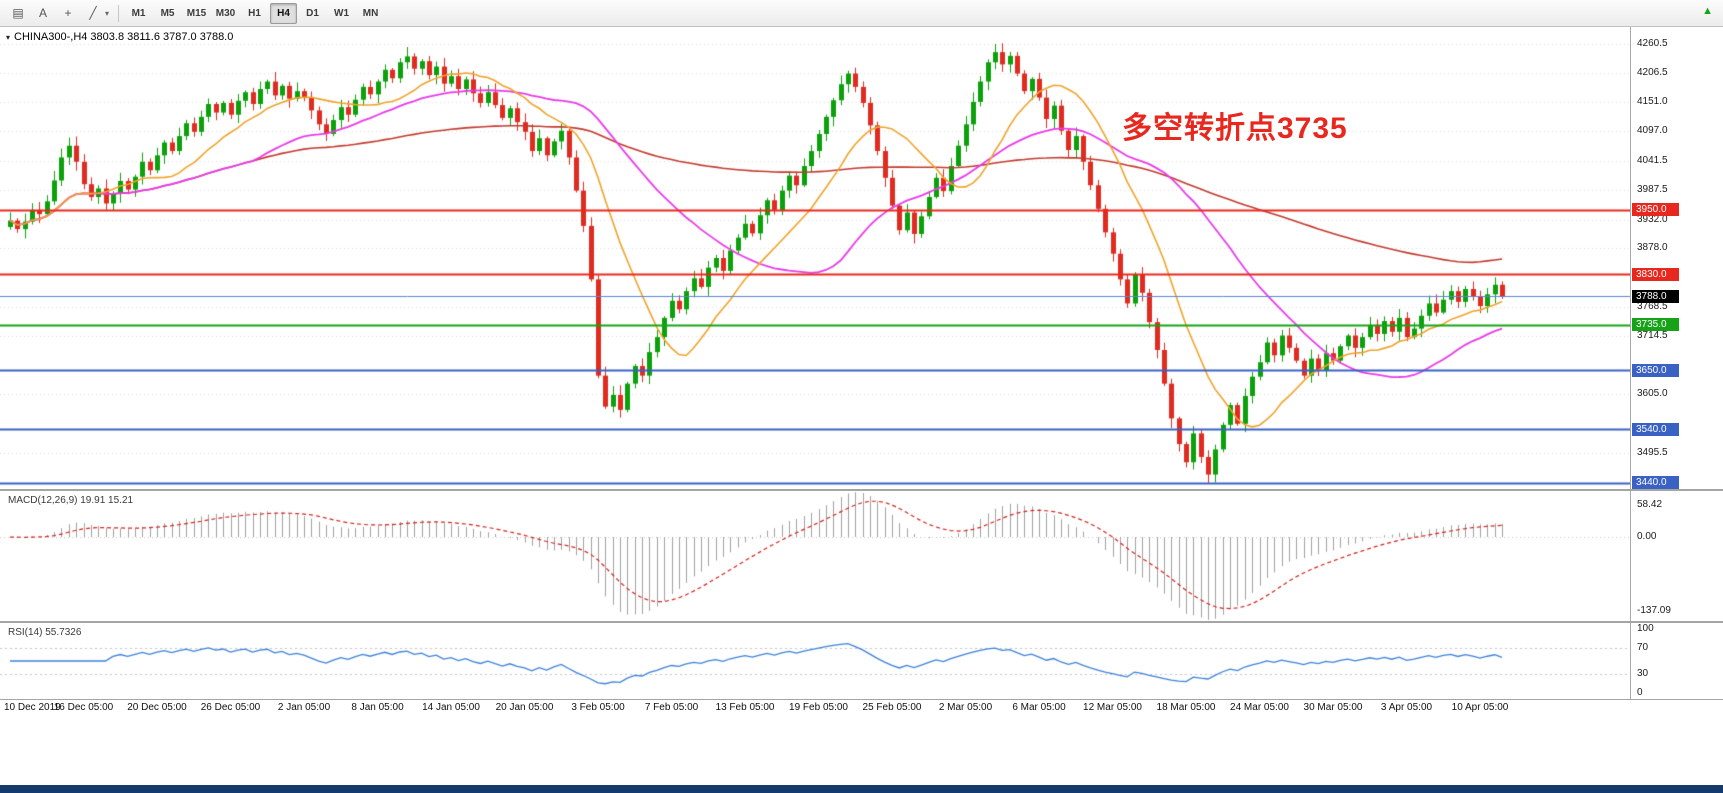 This screenshot has height=793, width=1723. Describe the element at coordinates (68, 13) in the screenshot. I see `crosshair-icon: +` at that location.